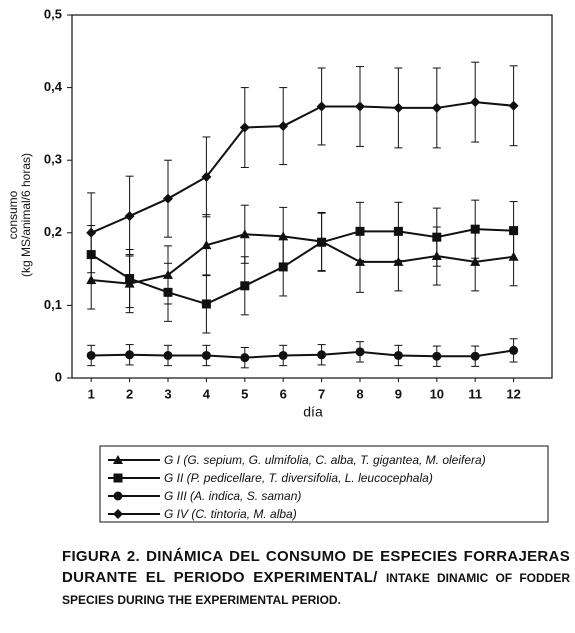 This screenshot has height=633, width=575. What do you see at coordinates (53, 304) in the screenshot?
I see `y-tick-label: 0,1` at bounding box center [53, 304].